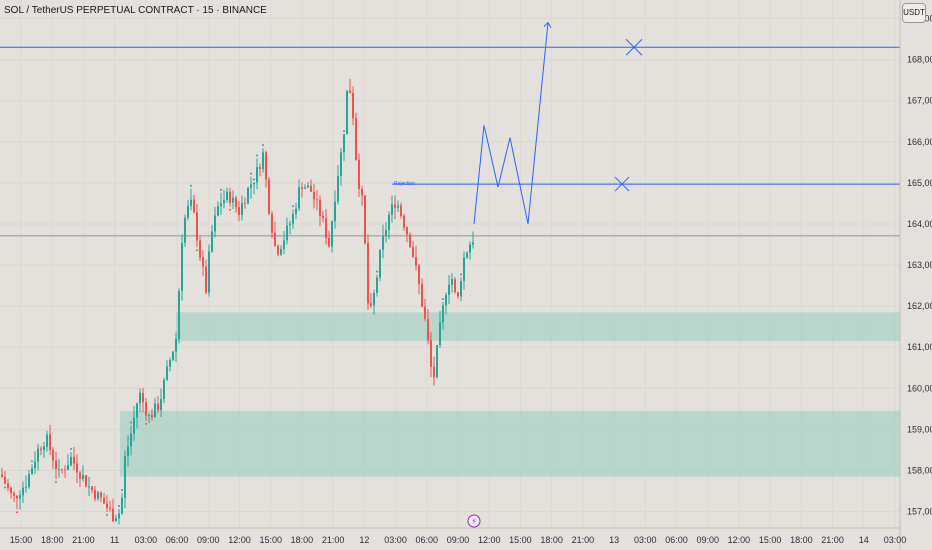 The height and width of the screenshot is (550, 932). What do you see at coordinates (177, 540) in the screenshot?
I see `time-tick-label: 06:00` at bounding box center [177, 540].